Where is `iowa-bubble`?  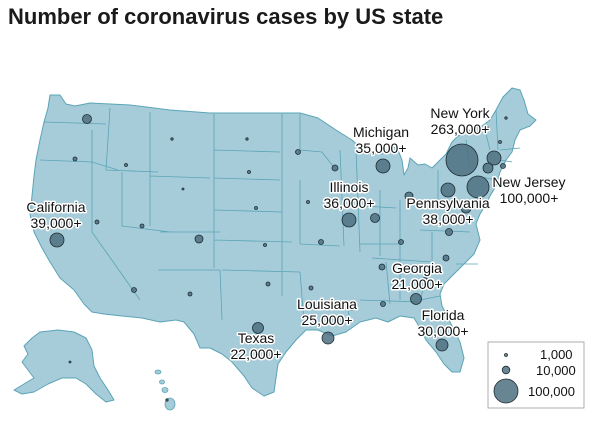
iowa-bubble is located at coordinates (308, 202).